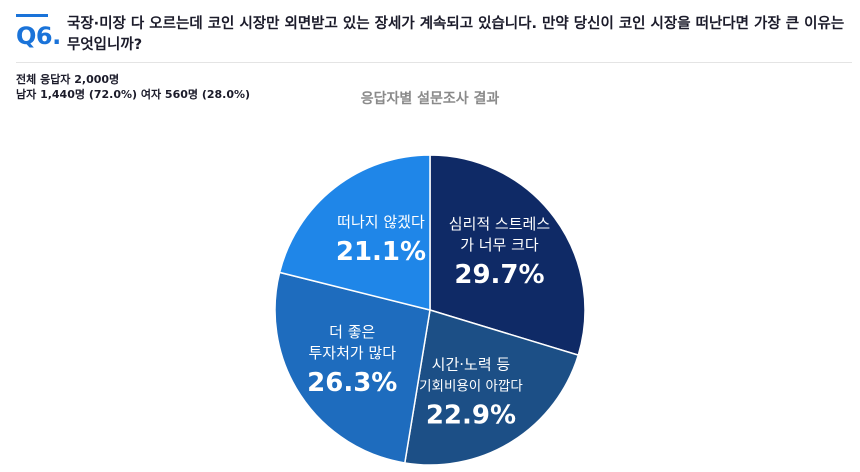 The image size is (860, 472). I want to click on slice-value-label: 26.3%, so click(352, 383).